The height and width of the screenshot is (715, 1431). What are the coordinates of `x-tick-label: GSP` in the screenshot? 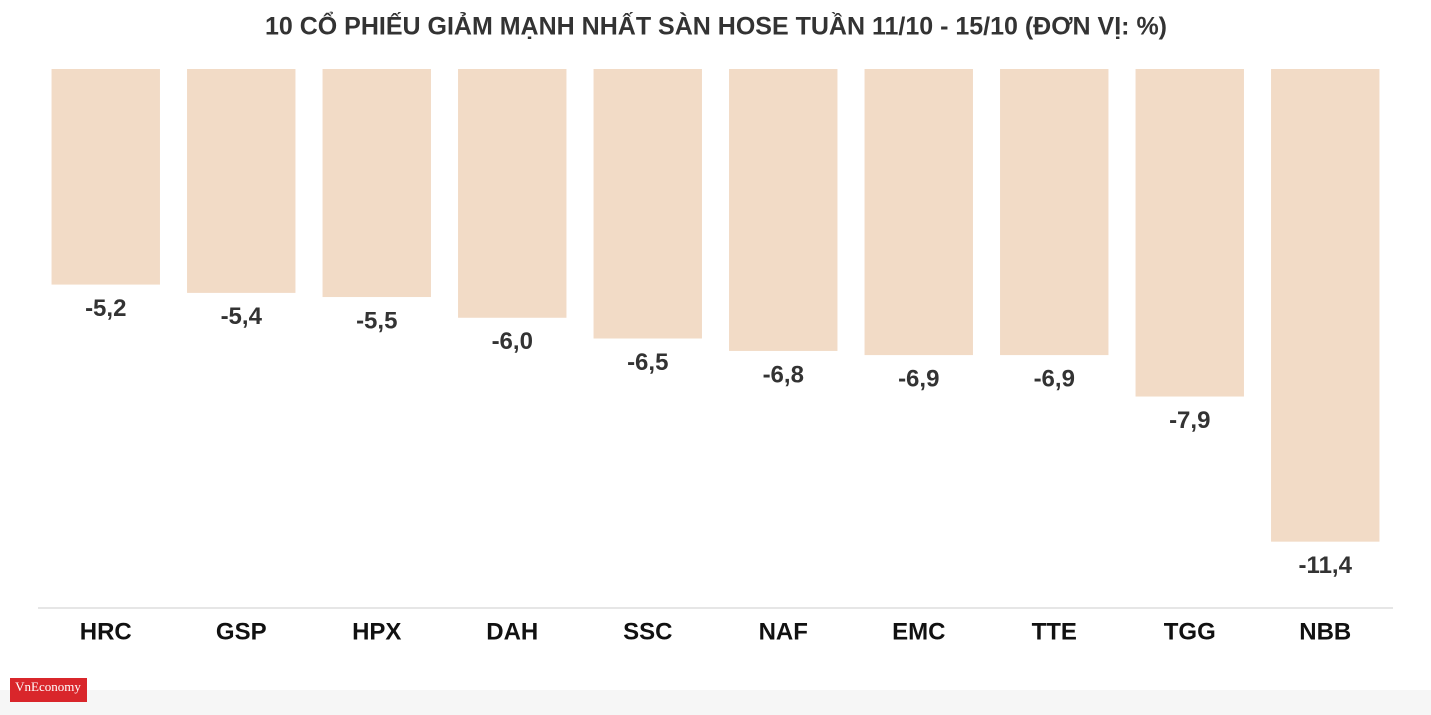 It's located at (241, 631).